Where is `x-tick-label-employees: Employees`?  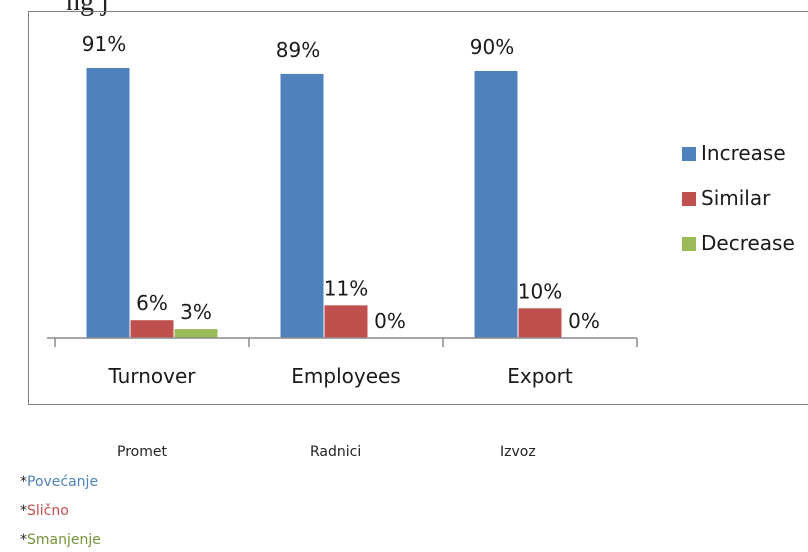 x-tick-label-employees: Employees is located at coordinates (345, 376).